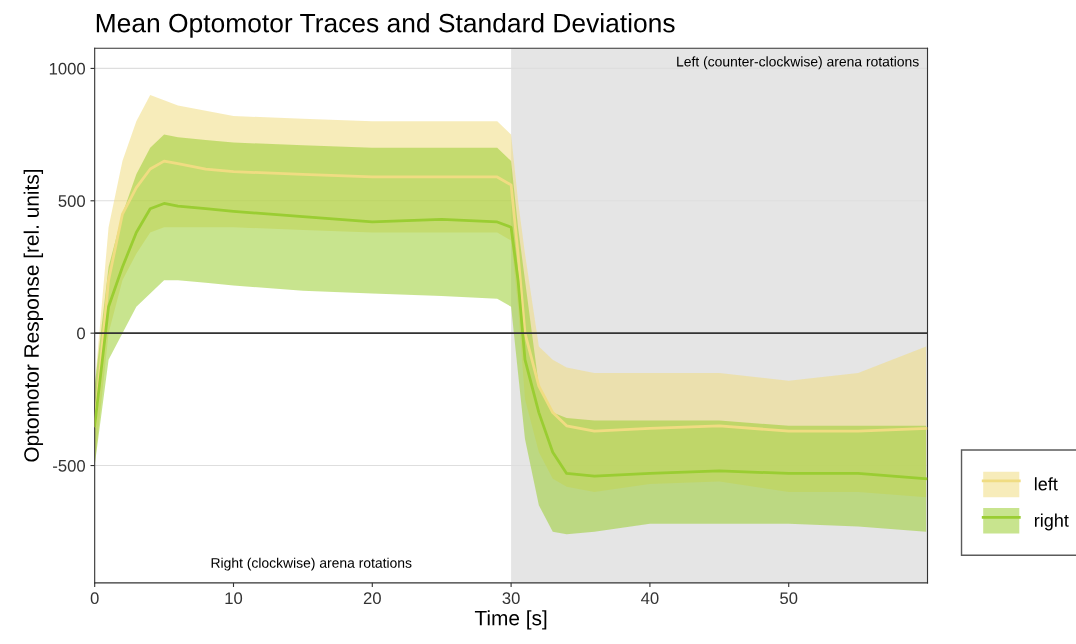  What do you see at coordinates (311, 564) in the screenshot?
I see `annotation: Right (clockwise) arena rotations` at bounding box center [311, 564].